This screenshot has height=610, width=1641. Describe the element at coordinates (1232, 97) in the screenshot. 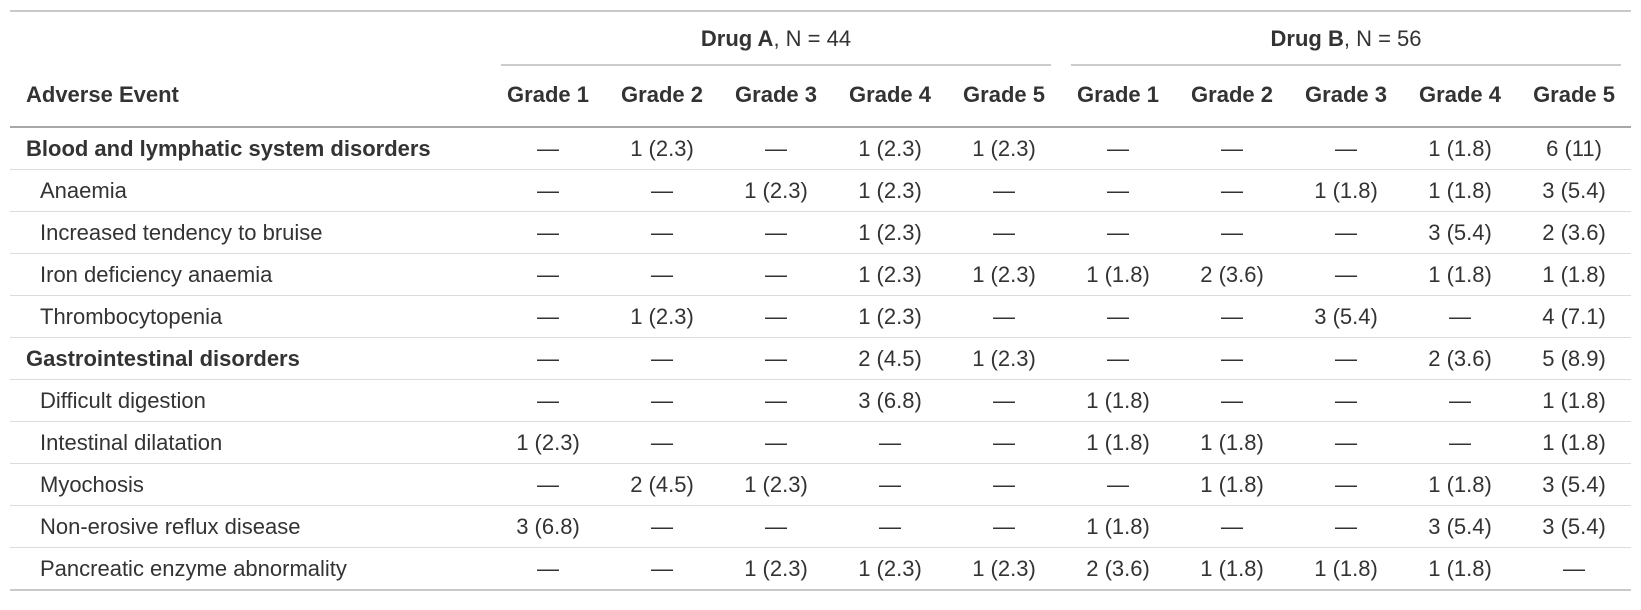

I see `drug-b-grade-2-header: Grade 2` at that location.